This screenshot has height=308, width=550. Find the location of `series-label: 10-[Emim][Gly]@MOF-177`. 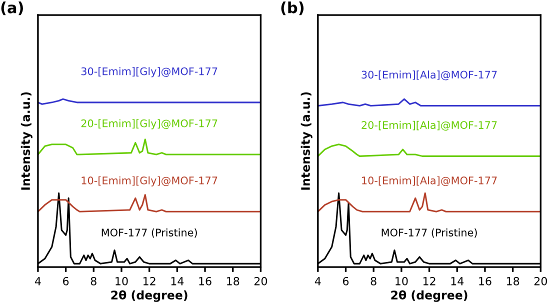

series-label: 10-[Emim][Gly]@MOF-177 is located at coordinates (150, 181).